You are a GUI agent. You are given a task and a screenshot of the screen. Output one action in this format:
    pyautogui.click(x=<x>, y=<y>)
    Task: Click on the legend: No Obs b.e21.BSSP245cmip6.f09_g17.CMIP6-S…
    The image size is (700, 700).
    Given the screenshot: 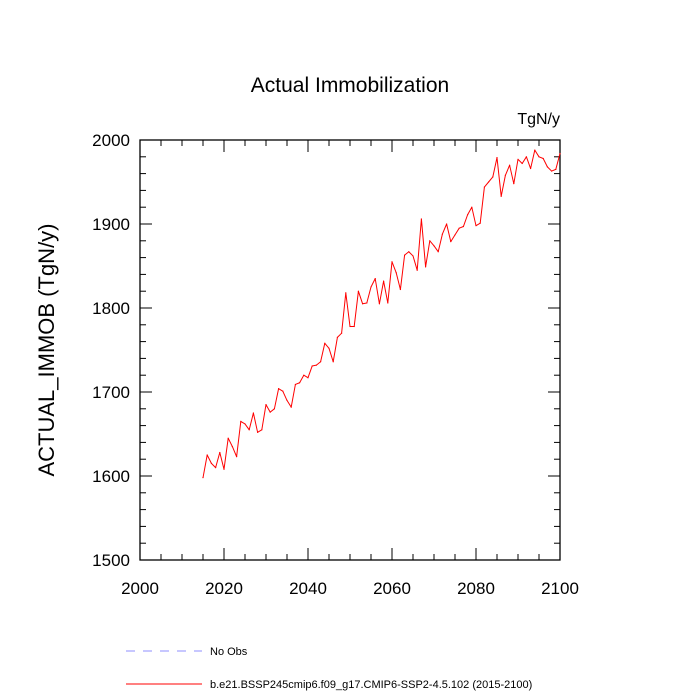 What is the action you would take?
    pyautogui.click(x=329, y=668)
    